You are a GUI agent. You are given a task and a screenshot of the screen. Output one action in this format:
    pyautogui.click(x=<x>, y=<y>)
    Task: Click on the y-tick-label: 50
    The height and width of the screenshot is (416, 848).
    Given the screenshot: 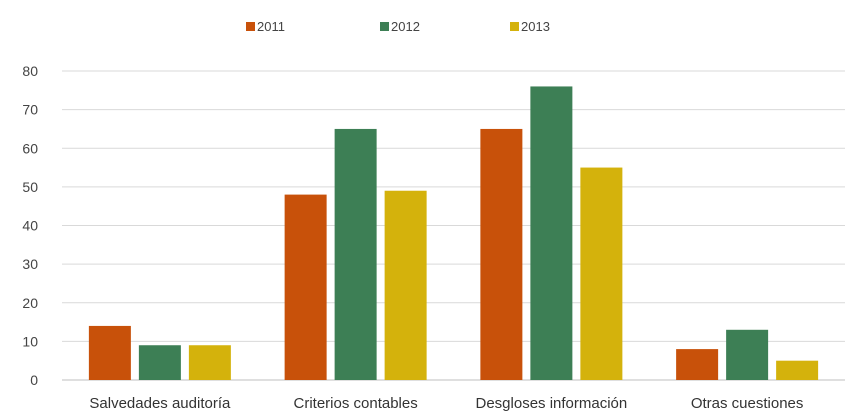 What is the action you would take?
    pyautogui.click(x=30, y=187)
    